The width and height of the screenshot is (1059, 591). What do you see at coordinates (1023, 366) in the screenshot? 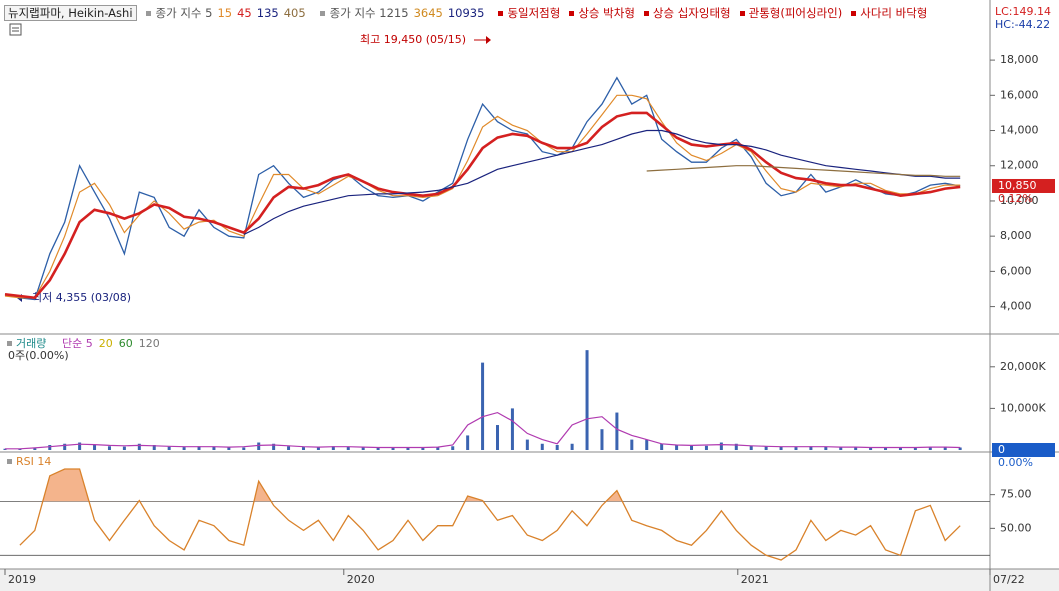
I see `y-tick-label: 20,000K` at bounding box center [1023, 366].